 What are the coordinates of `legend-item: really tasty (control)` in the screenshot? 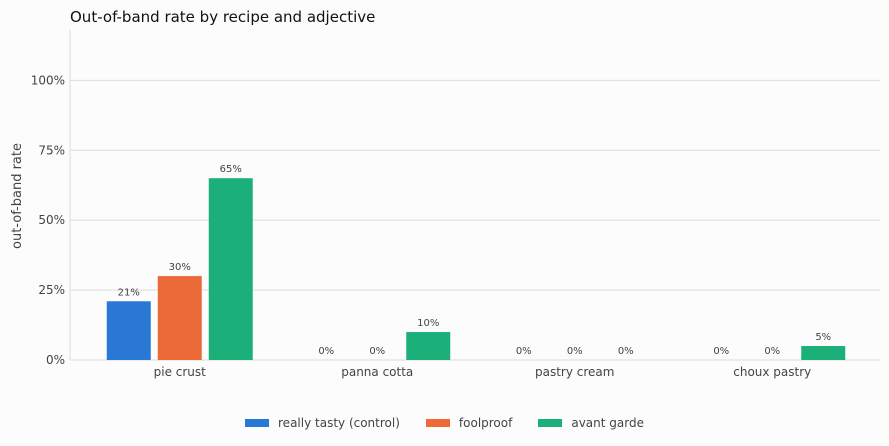 It's located at (322, 423).